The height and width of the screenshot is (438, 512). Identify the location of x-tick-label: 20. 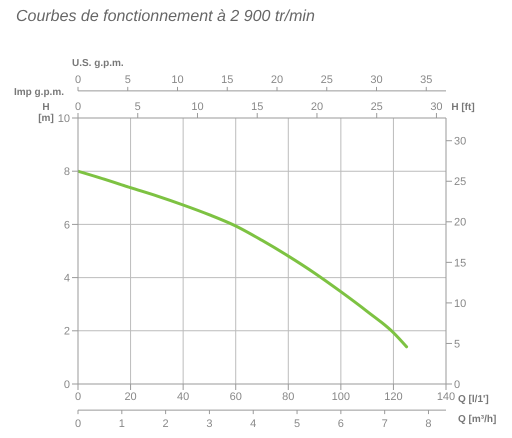
(130, 396).